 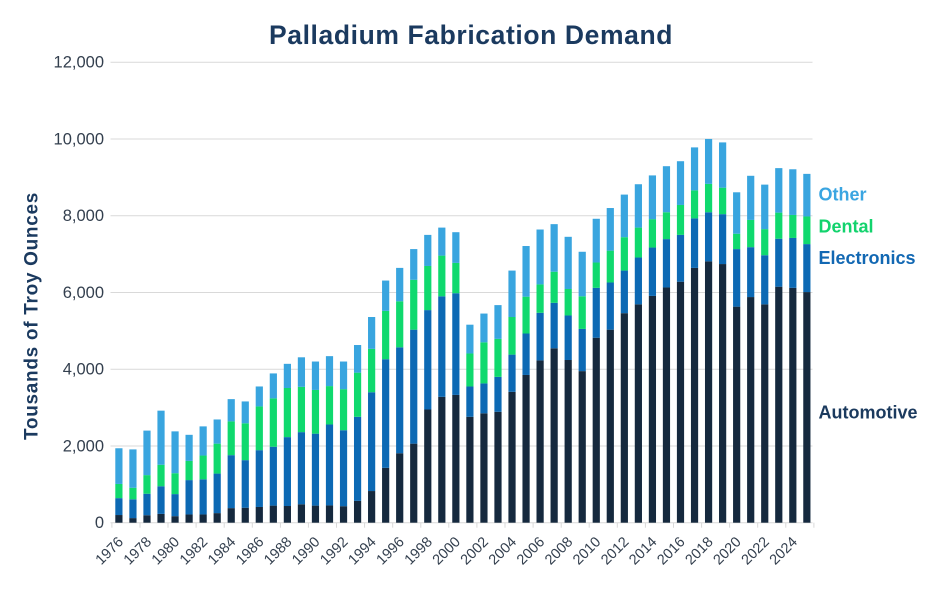 What do you see at coordinates (83, 370) in the screenshot?
I see `svg-text: 4,000` at bounding box center [83, 370].